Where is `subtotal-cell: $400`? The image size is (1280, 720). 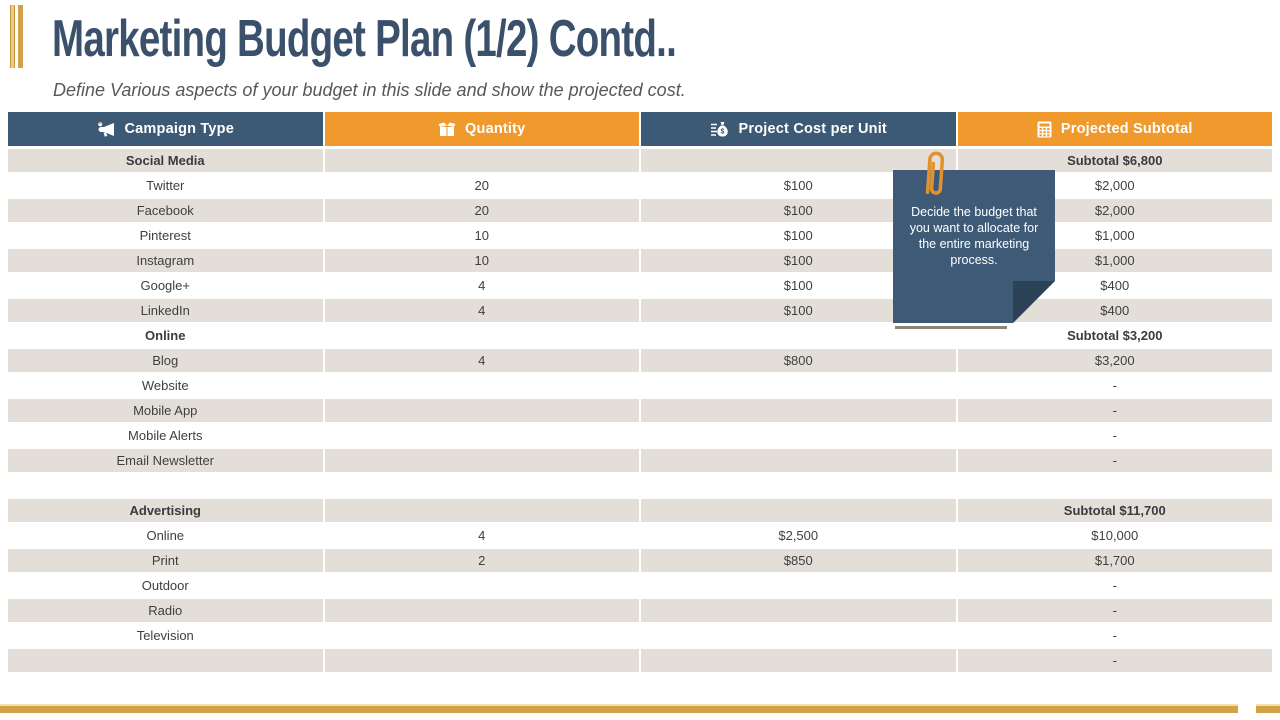 subtotal-cell: $400 is located at coordinates (1114, 310).